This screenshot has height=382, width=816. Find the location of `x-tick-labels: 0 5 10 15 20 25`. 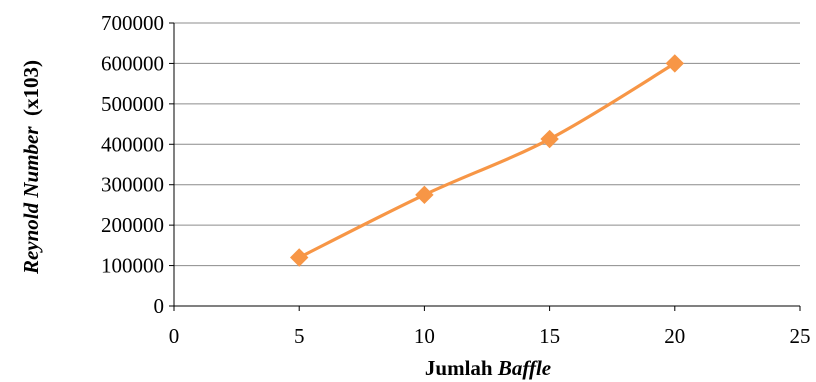

x-tick-labels: 0 5 10 15 20 25 is located at coordinates (490, 336).